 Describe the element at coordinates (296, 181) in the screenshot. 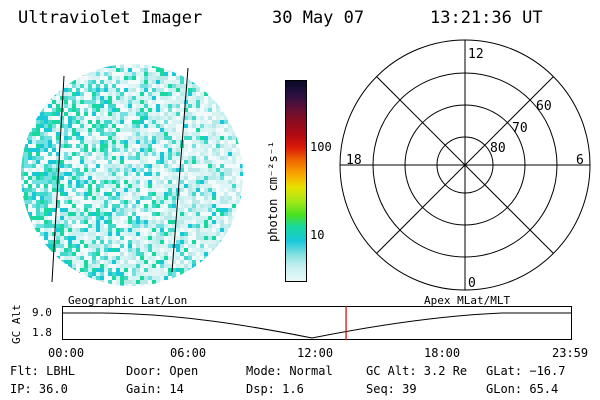

I see `colorbar` at that location.